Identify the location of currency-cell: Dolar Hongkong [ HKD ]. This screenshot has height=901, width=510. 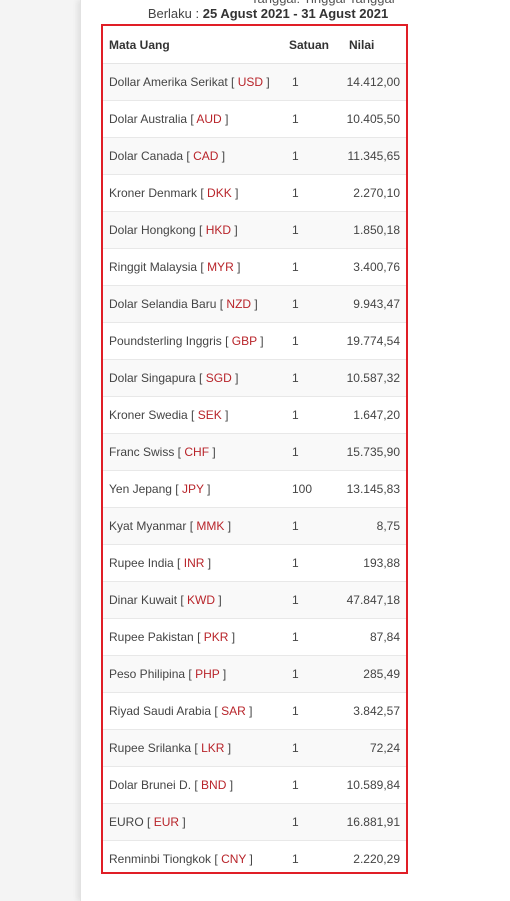
(193, 230).